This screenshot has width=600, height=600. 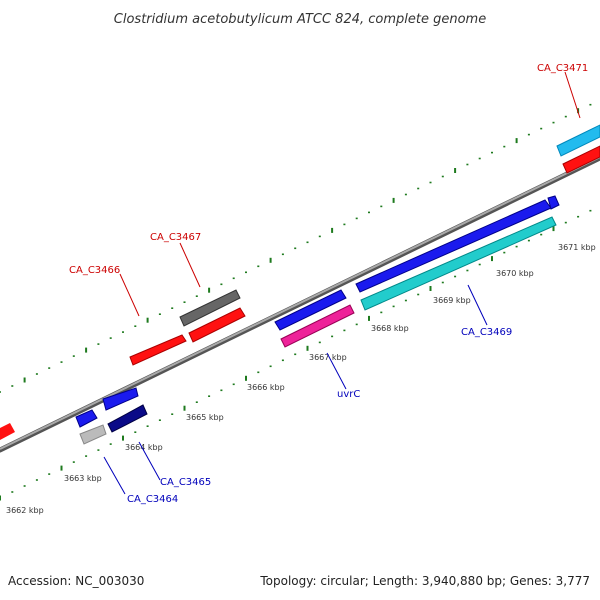 What do you see at coordinates (175, 237) in the screenshot?
I see `label-CA_C3467: CA_C3467` at bounding box center [175, 237].